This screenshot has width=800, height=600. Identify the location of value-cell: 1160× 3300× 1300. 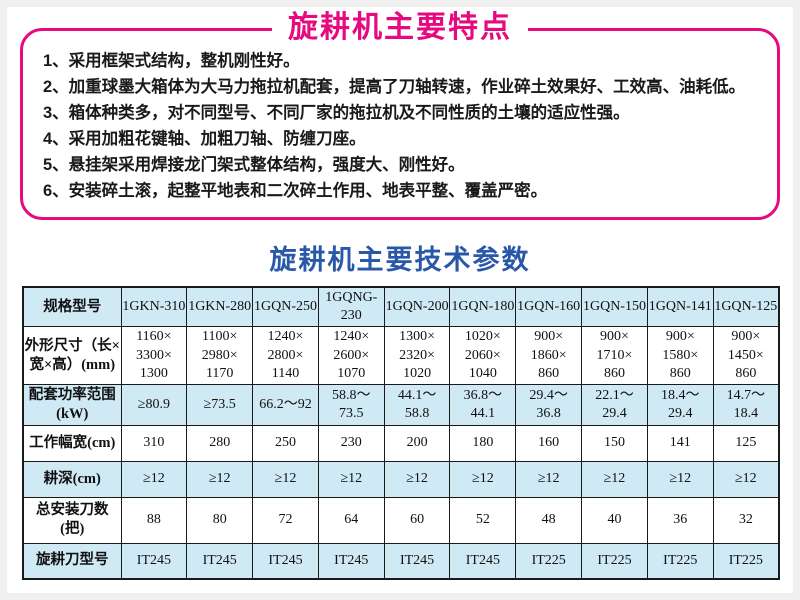
(154, 355).